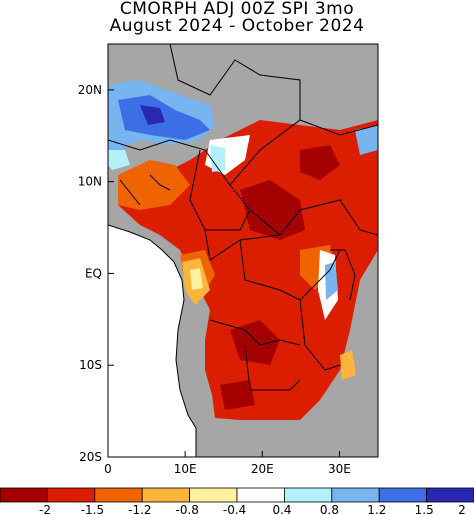  I want to click on legend-label: 0.4, so click(281, 508).